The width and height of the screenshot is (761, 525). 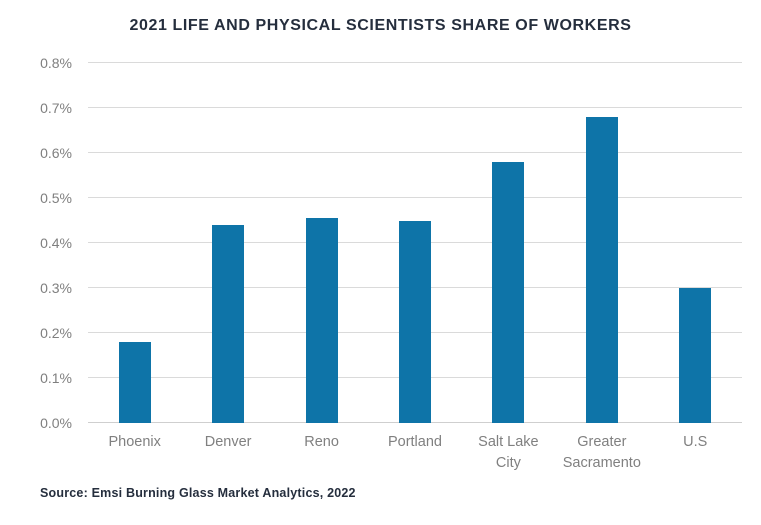 I want to click on x-tick-label: Denver, so click(x=228, y=442).